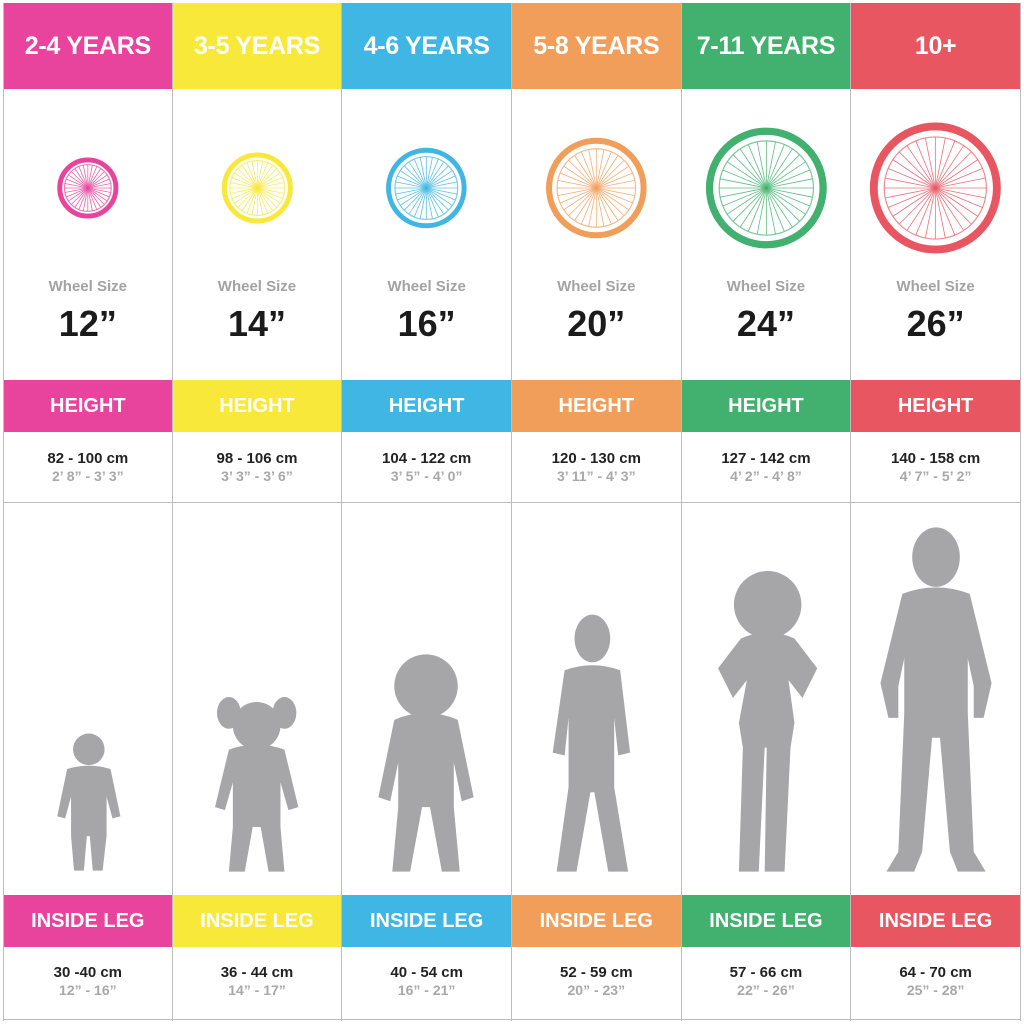 The height and width of the screenshot is (1027, 1024). What do you see at coordinates (596, 476) in the screenshot?
I see `height-ft: 3’ 11” - 4’ 3”` at bounding box center [596, 476].